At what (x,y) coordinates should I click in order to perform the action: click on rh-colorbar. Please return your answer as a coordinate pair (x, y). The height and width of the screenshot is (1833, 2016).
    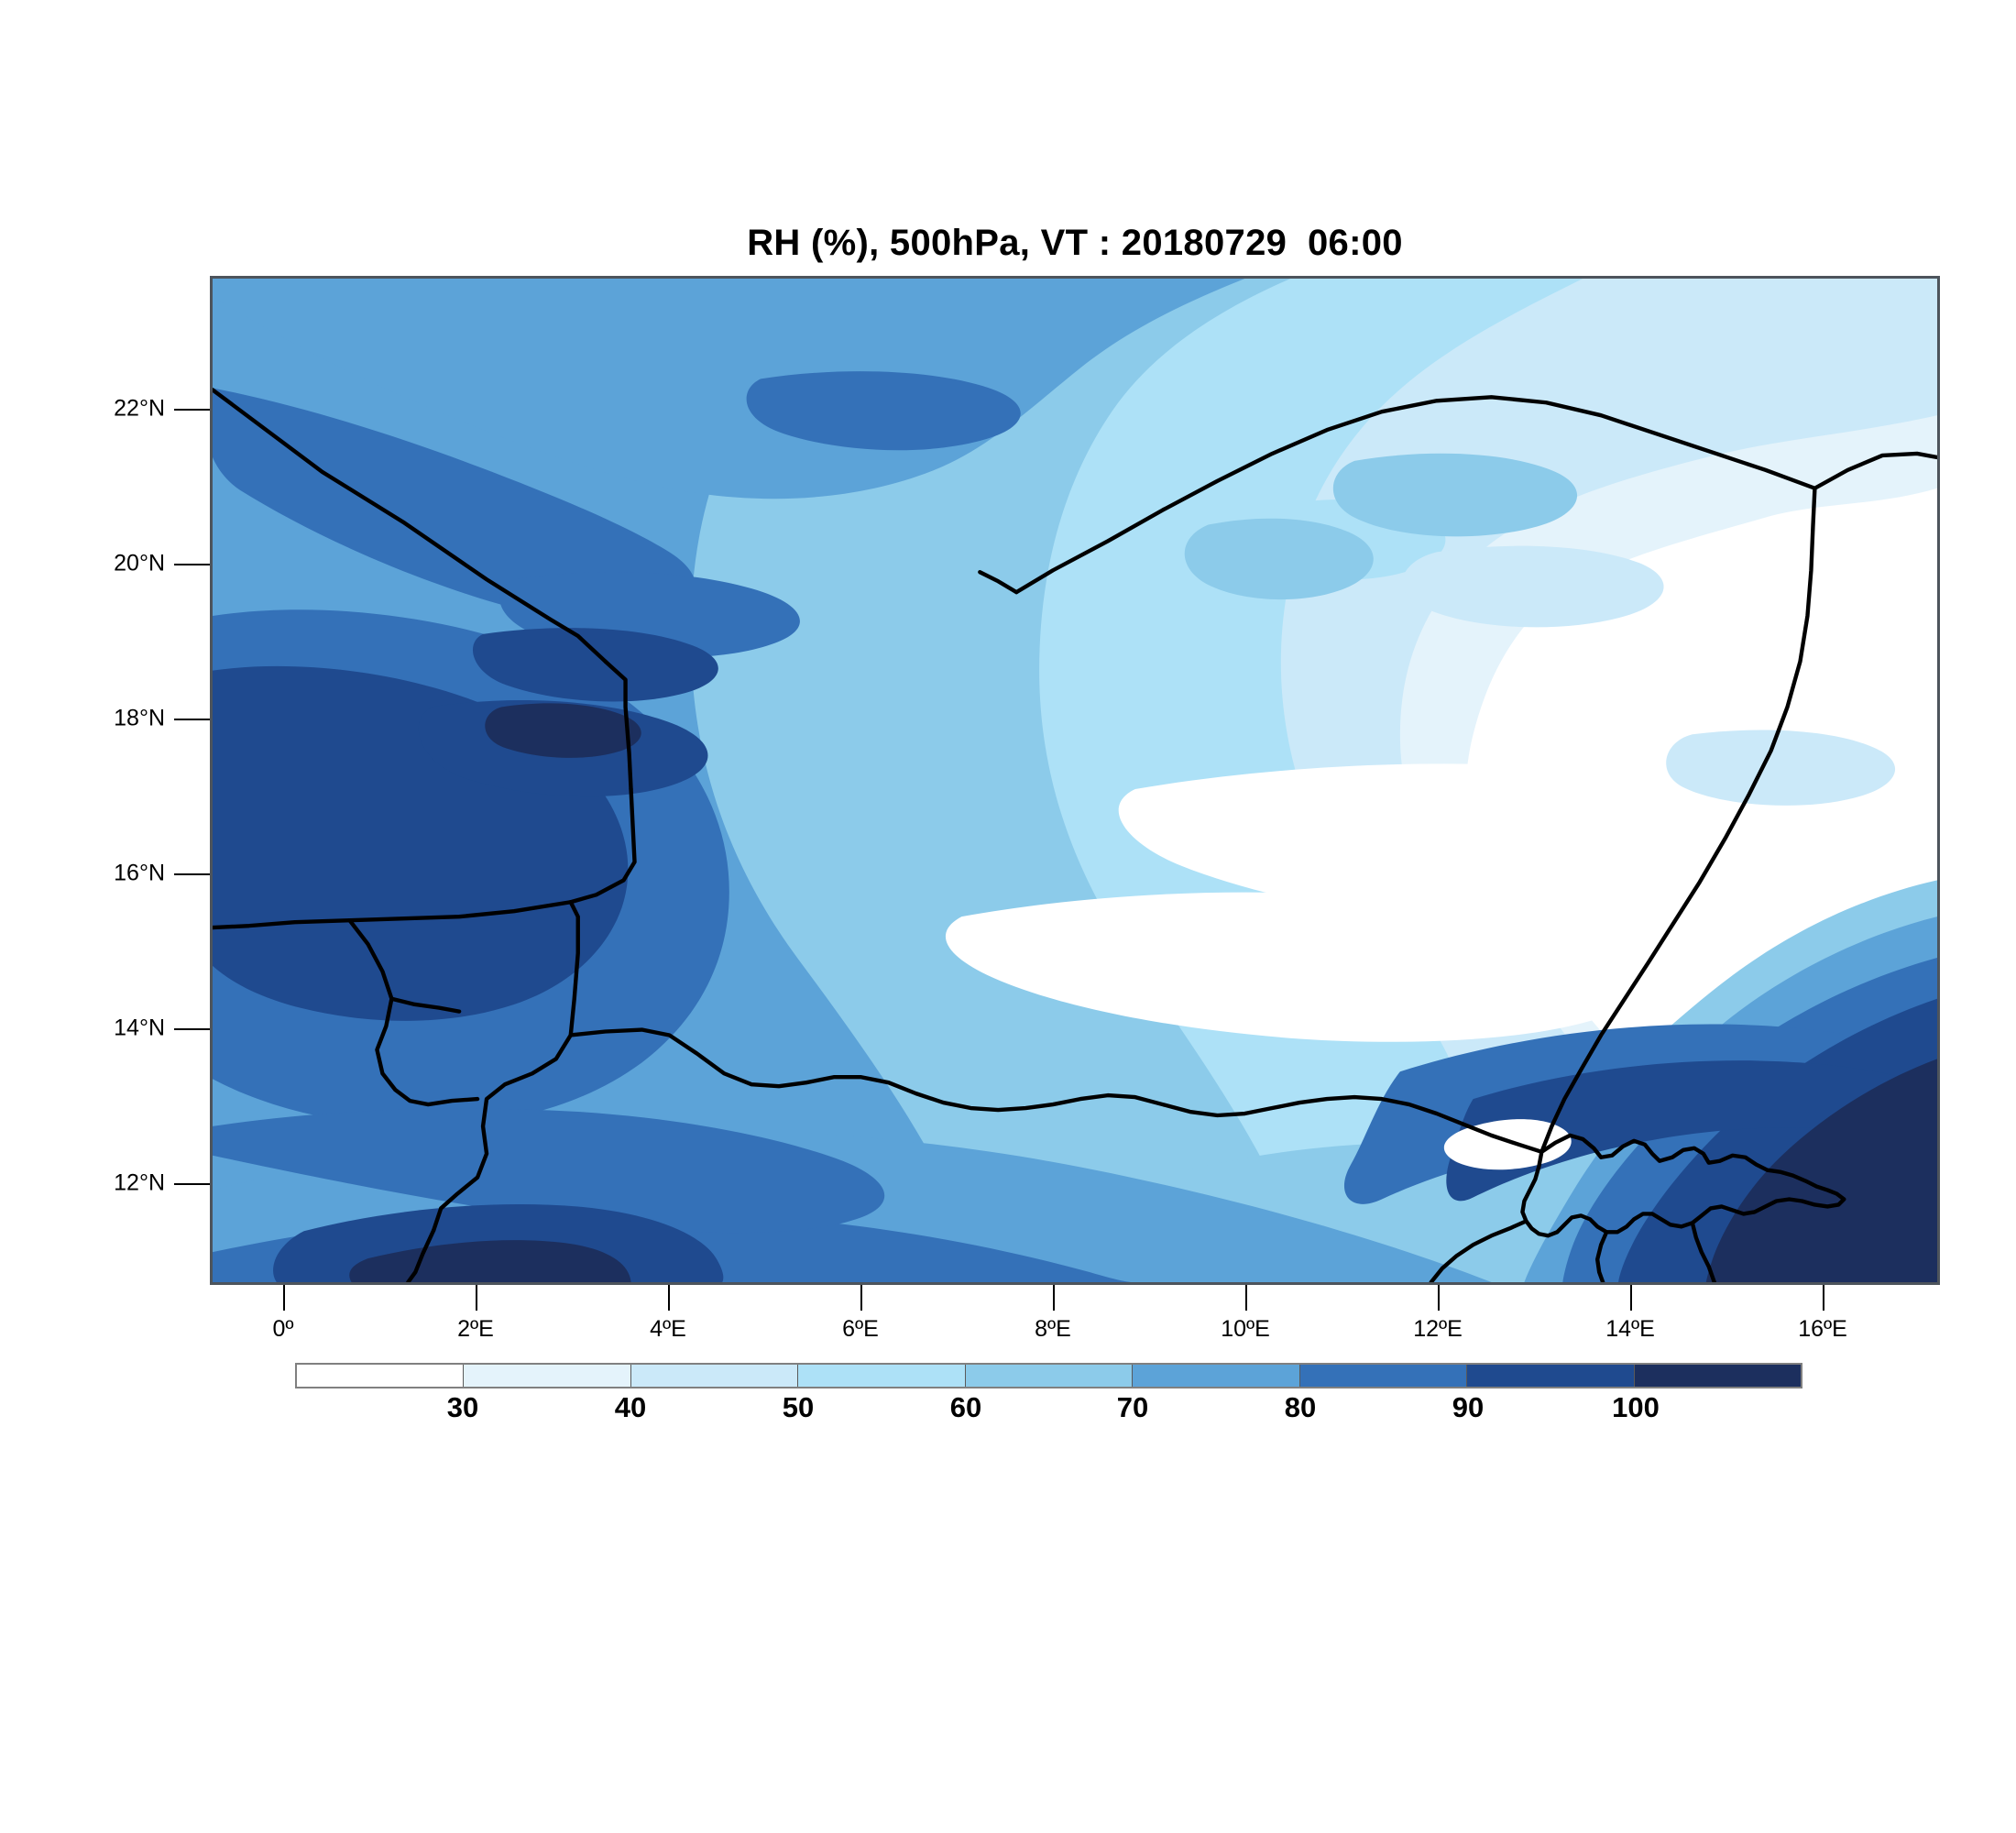
    Looking at the image, I should click on (1048, 1375).